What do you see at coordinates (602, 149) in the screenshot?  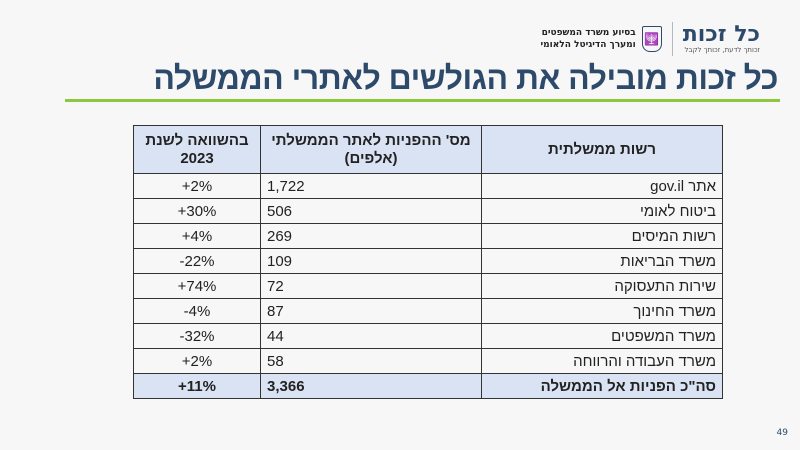 I see `column-header: רשות ממשלתית` at bounding box center [602, 149].